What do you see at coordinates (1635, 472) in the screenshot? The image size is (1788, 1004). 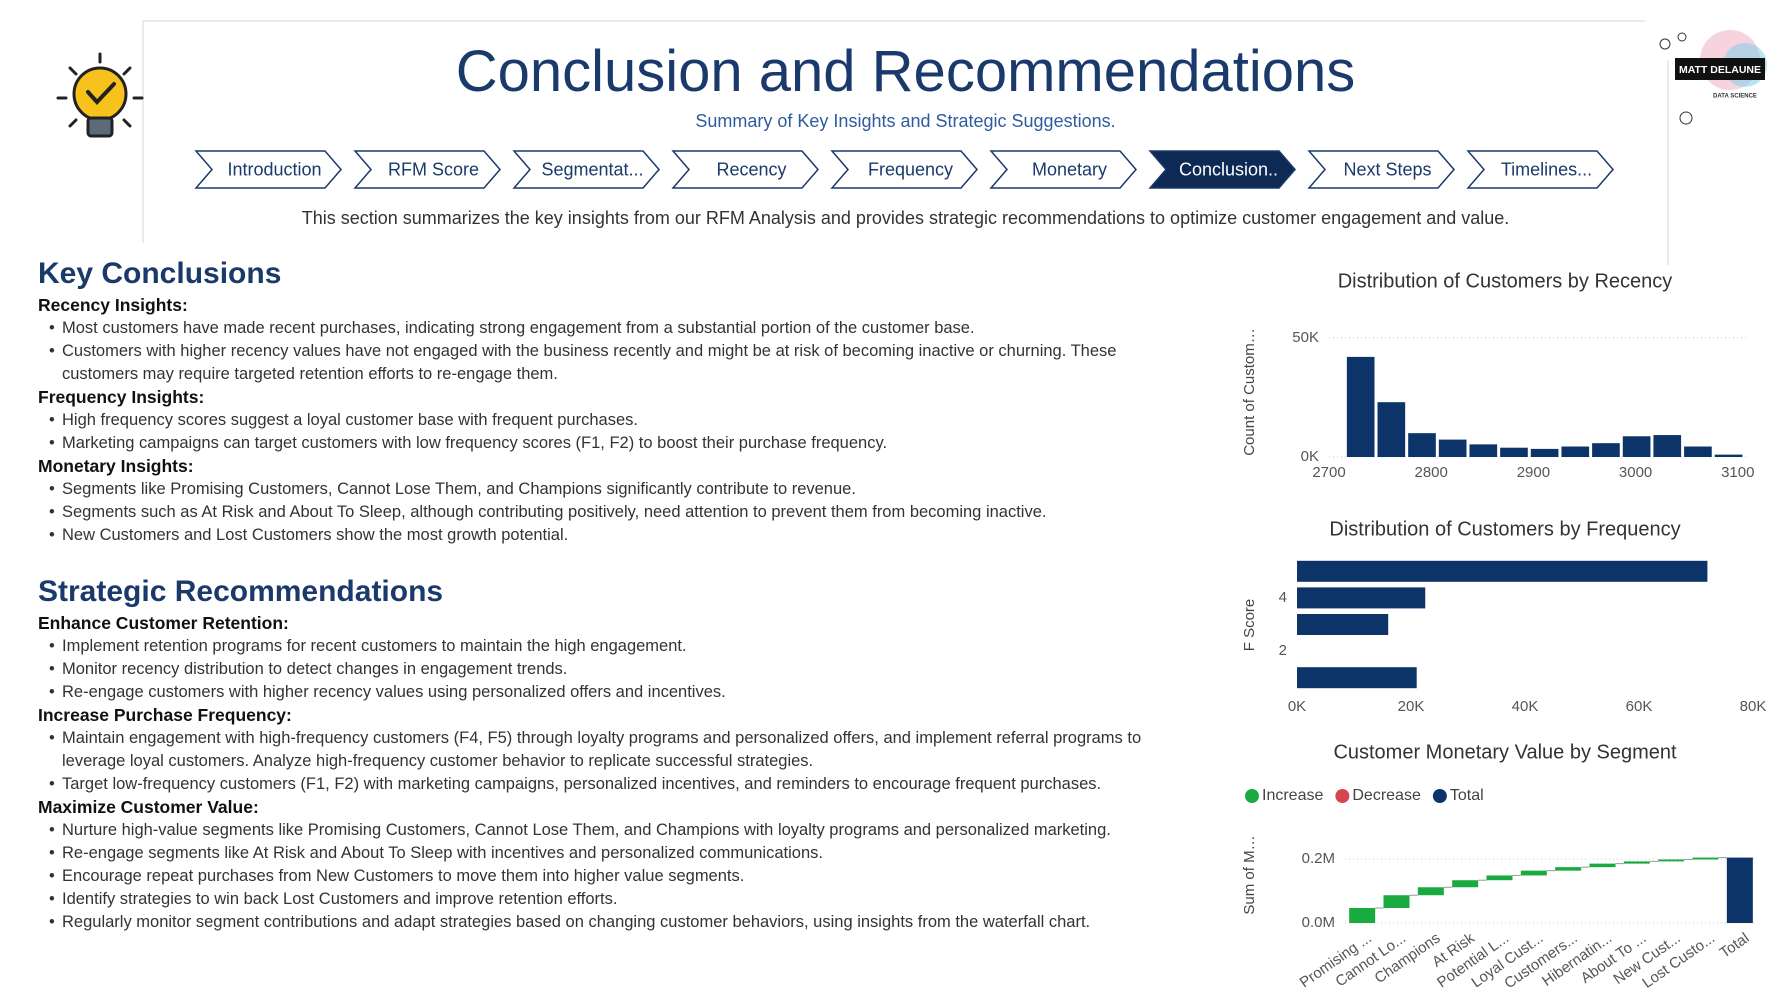 I see `x-tick-label: 3000` at bounding box center [1635, 472].